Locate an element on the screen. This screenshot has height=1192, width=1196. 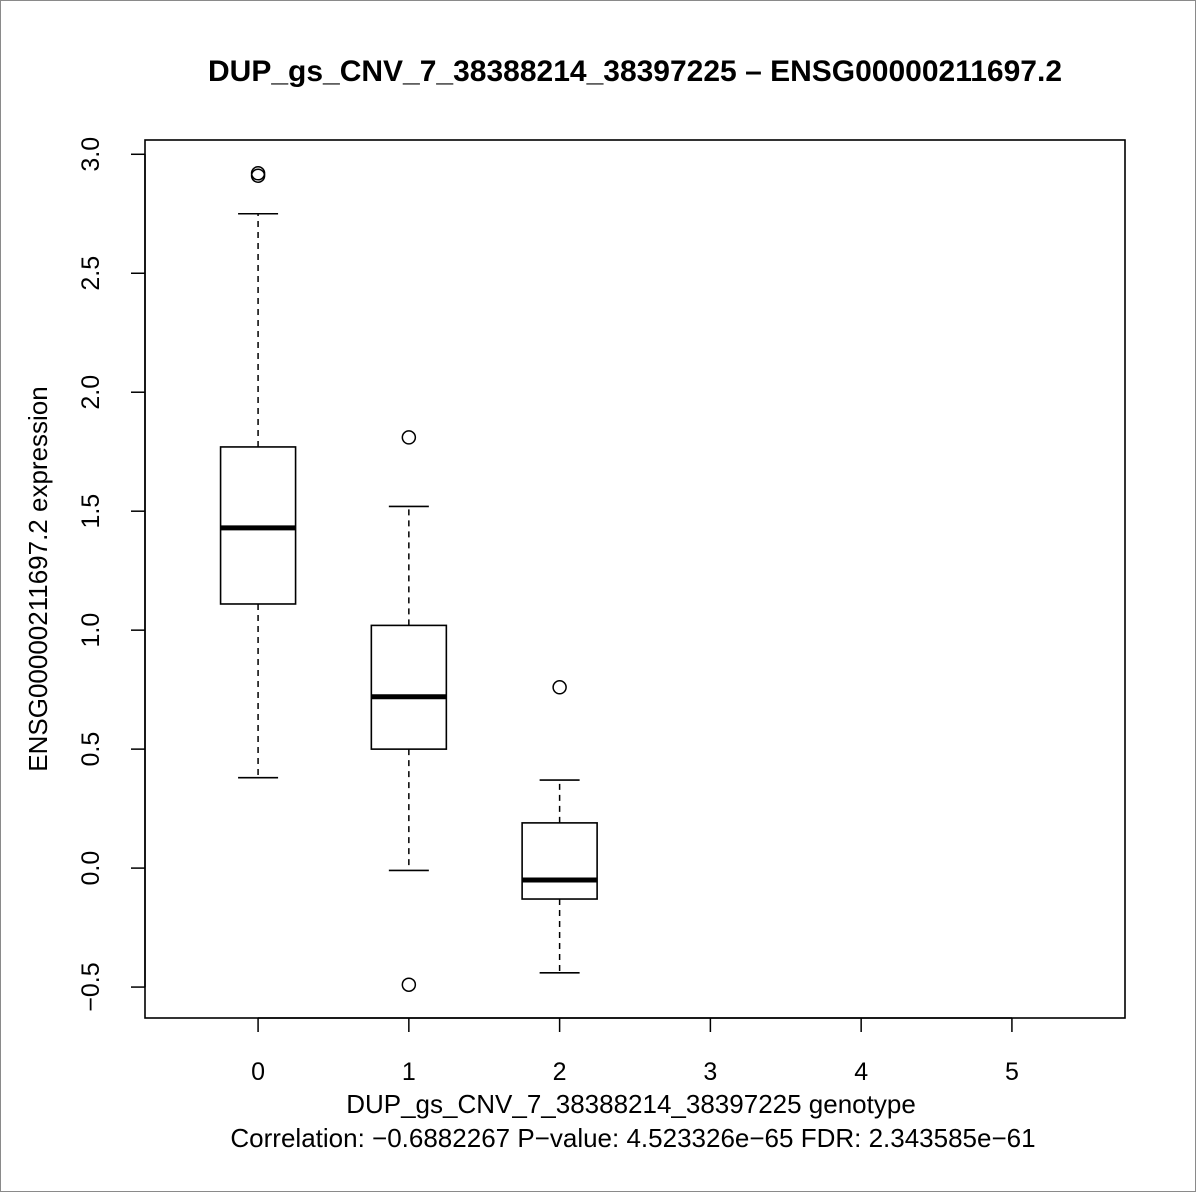
x-tick-label: 5 is located at coordinates (1012, 1072).